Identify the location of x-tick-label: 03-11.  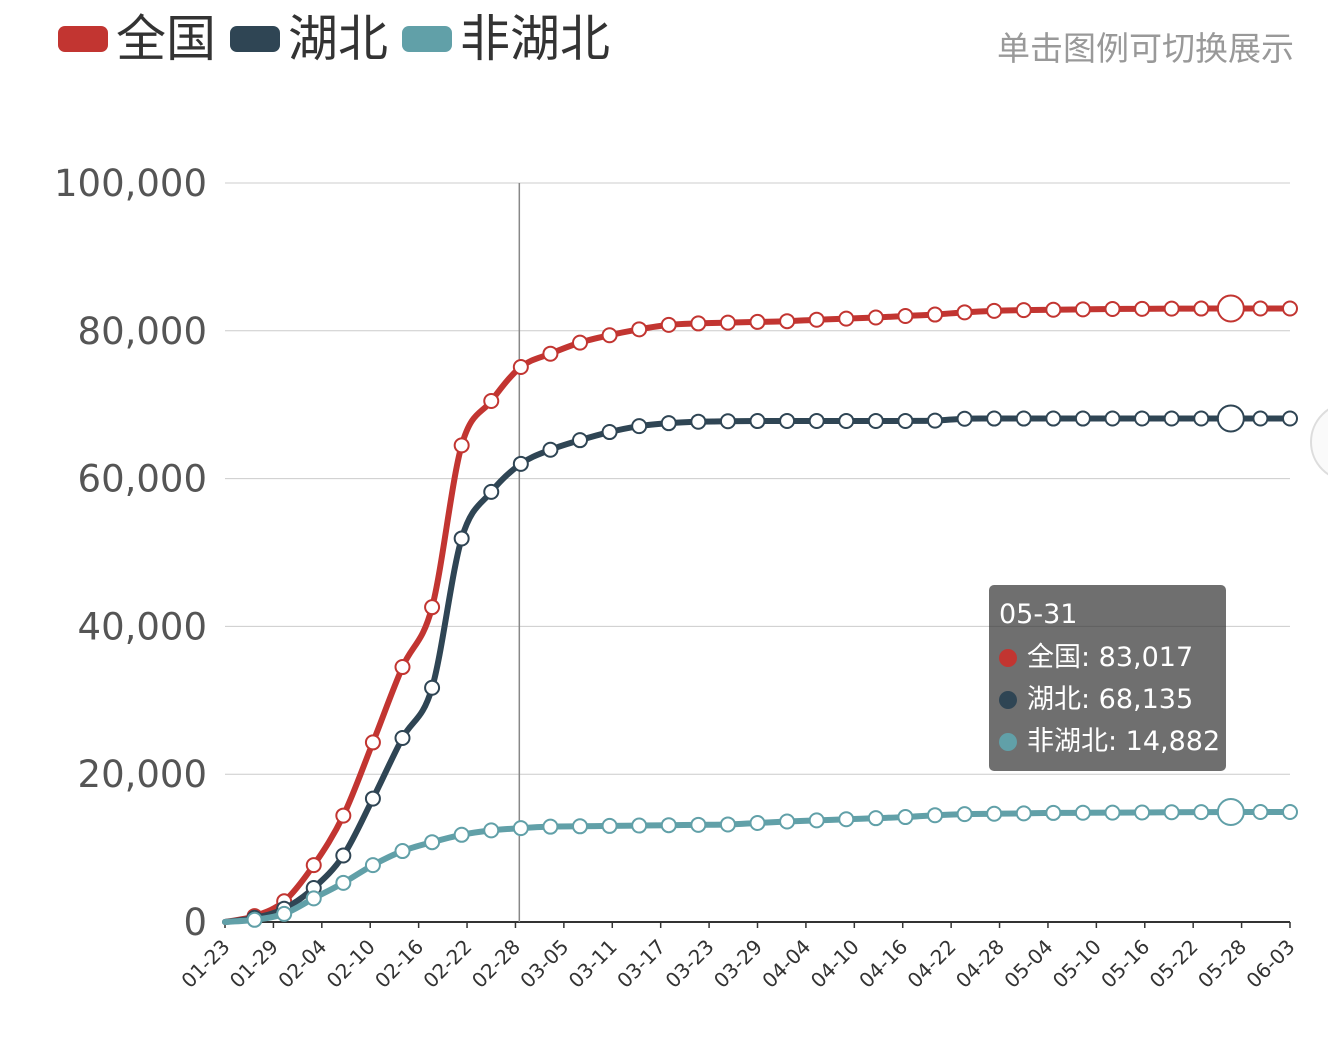
(593, 964).